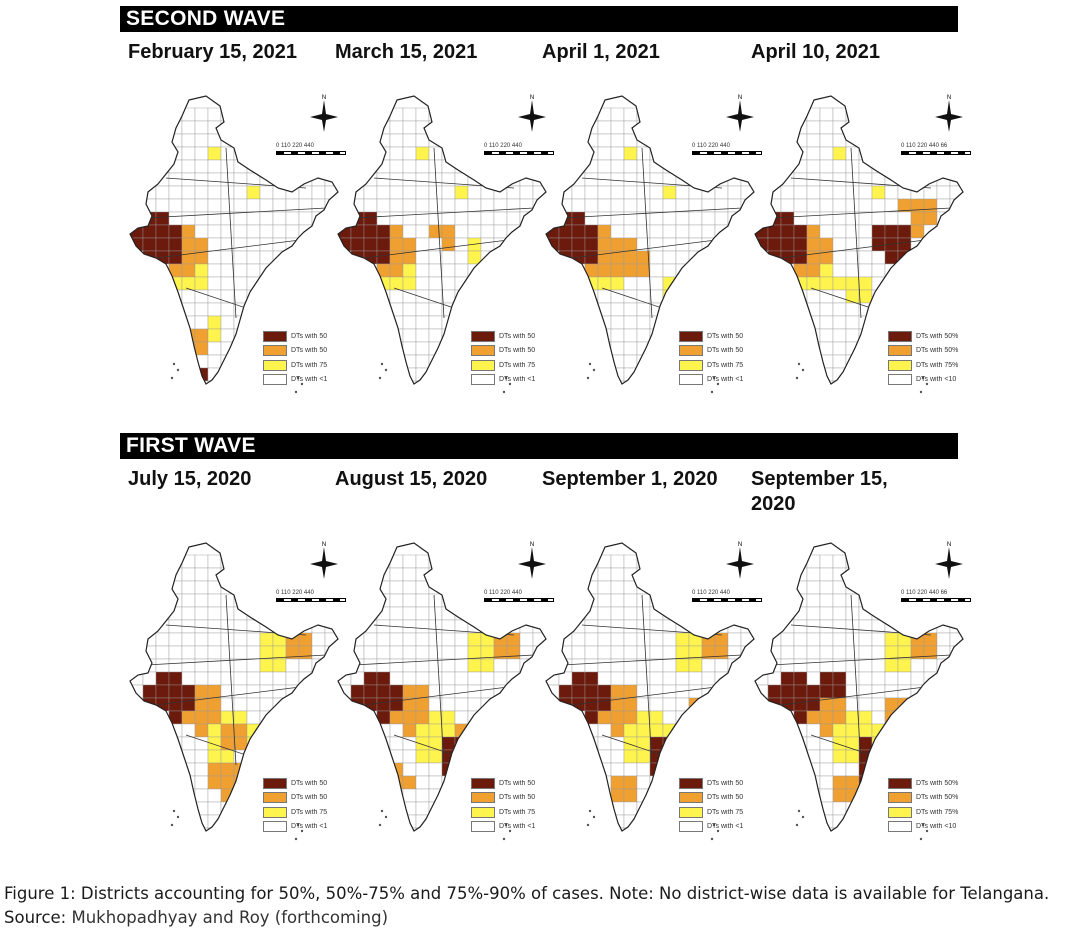  I want to click on state-boundary, so click(861, 248).